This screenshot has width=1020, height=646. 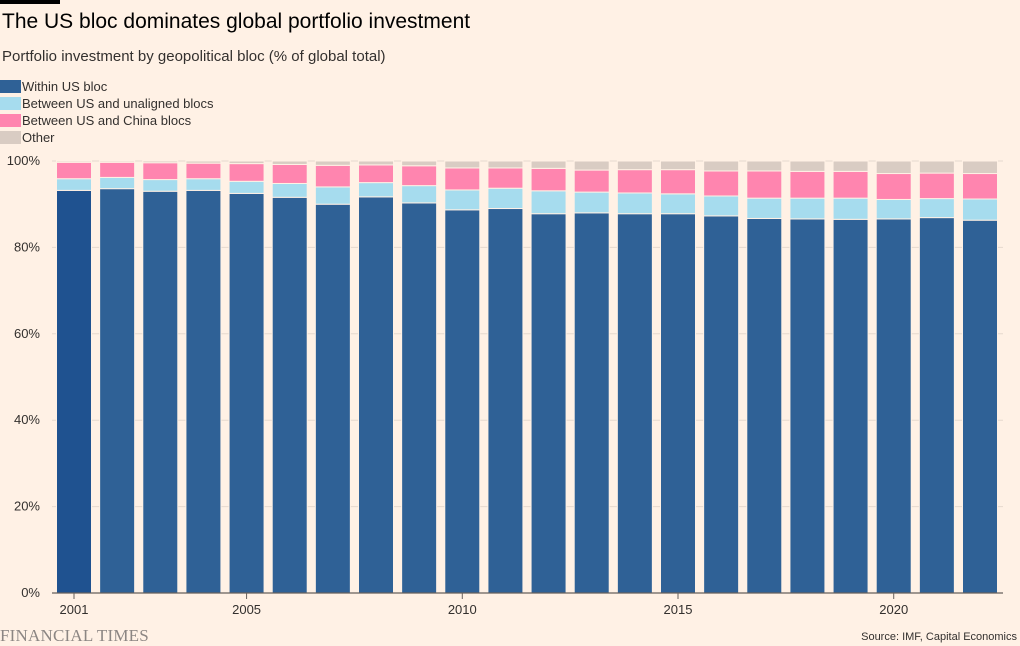 I want to click on bar-segment-2022-between-us-and-china-blocs, so click(x=980, y=186).